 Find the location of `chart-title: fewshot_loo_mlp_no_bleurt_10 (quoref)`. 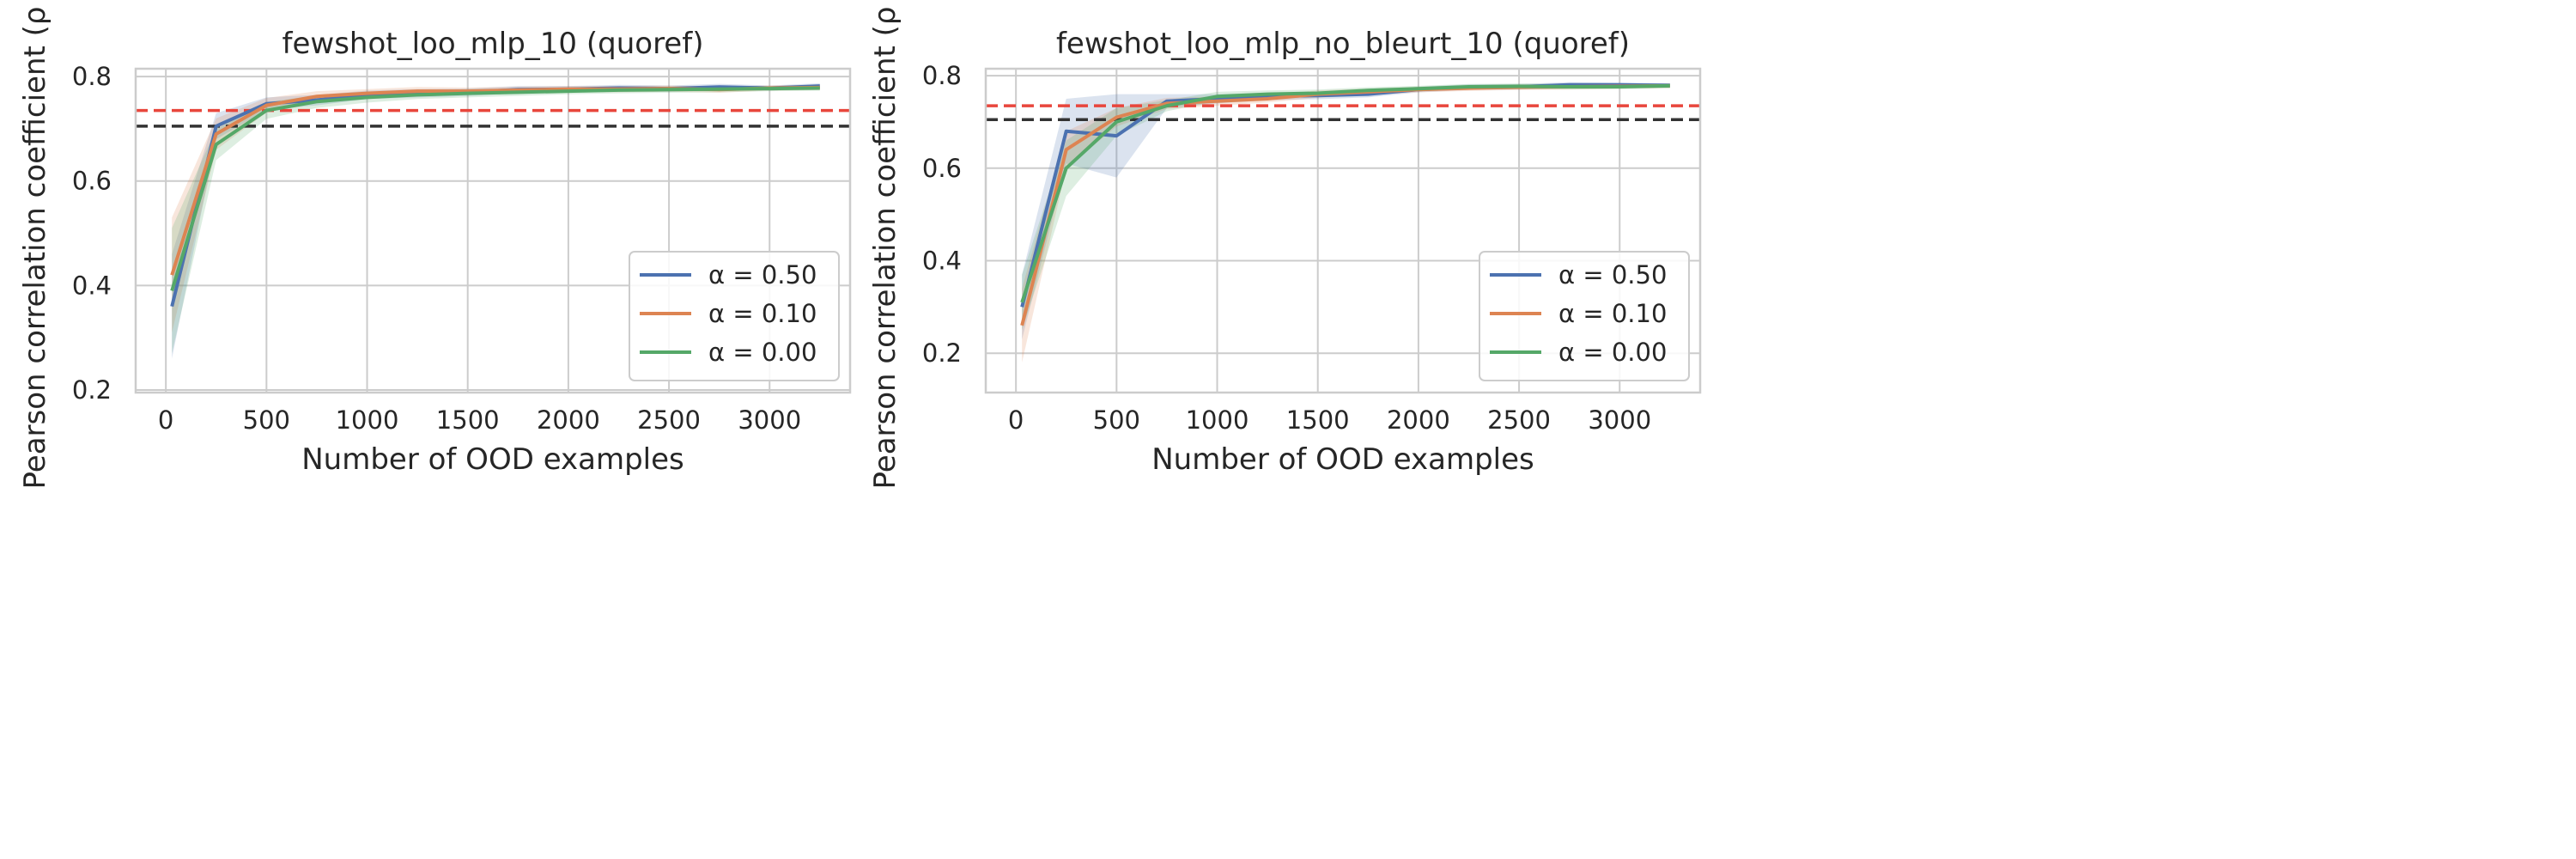

chart-title: fewshot_loo_mlp_no_bleurt_10 (quoref) is located at coordinates (1343, 44).